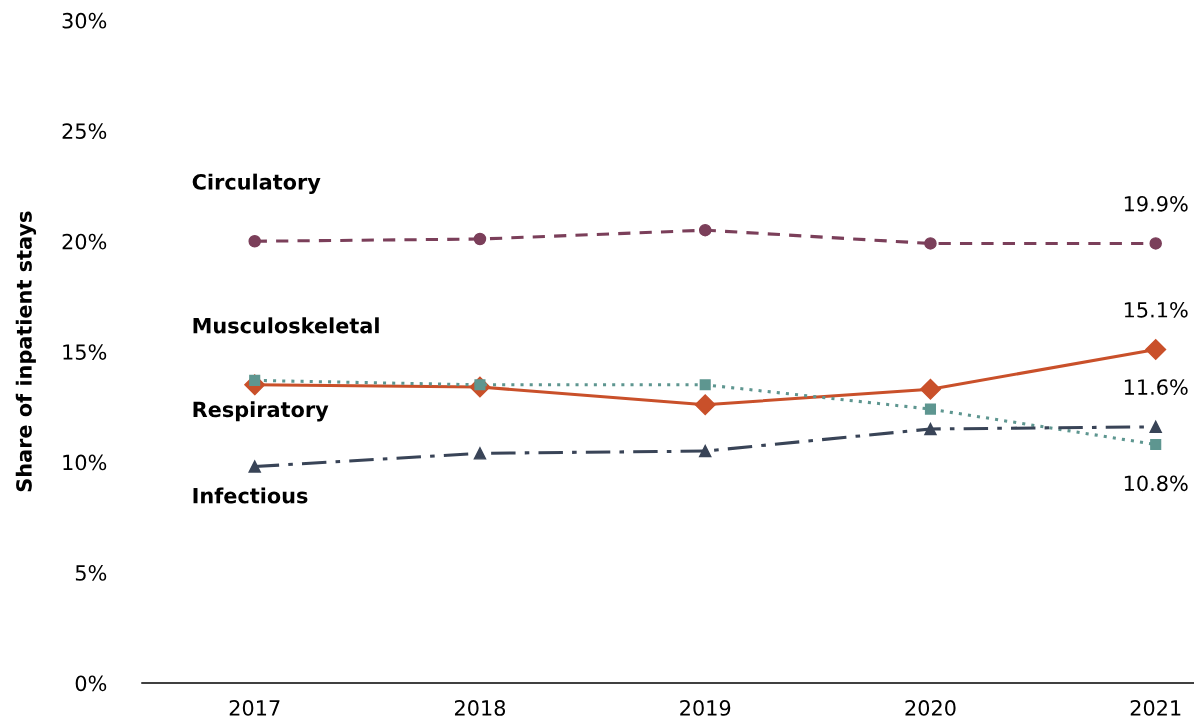 Image resolution: width=1194 pixels, height=727 pixels. Describe the element at coordinates (84, 131) in the screenshot. I see `y-tick-label: 25%` at that location.